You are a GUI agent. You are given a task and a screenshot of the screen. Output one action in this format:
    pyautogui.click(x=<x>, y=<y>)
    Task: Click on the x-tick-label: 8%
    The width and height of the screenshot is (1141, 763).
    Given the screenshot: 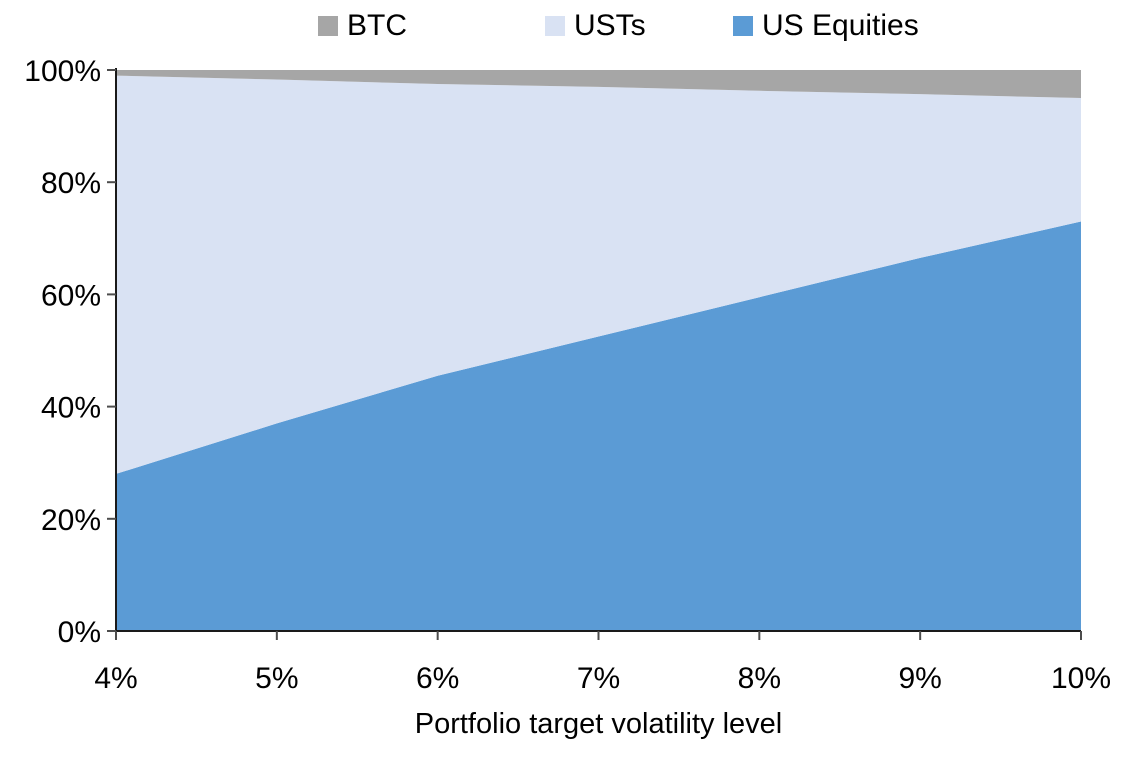 What is the action you would take?
    pyautogui.click(x=759, y=678)
    